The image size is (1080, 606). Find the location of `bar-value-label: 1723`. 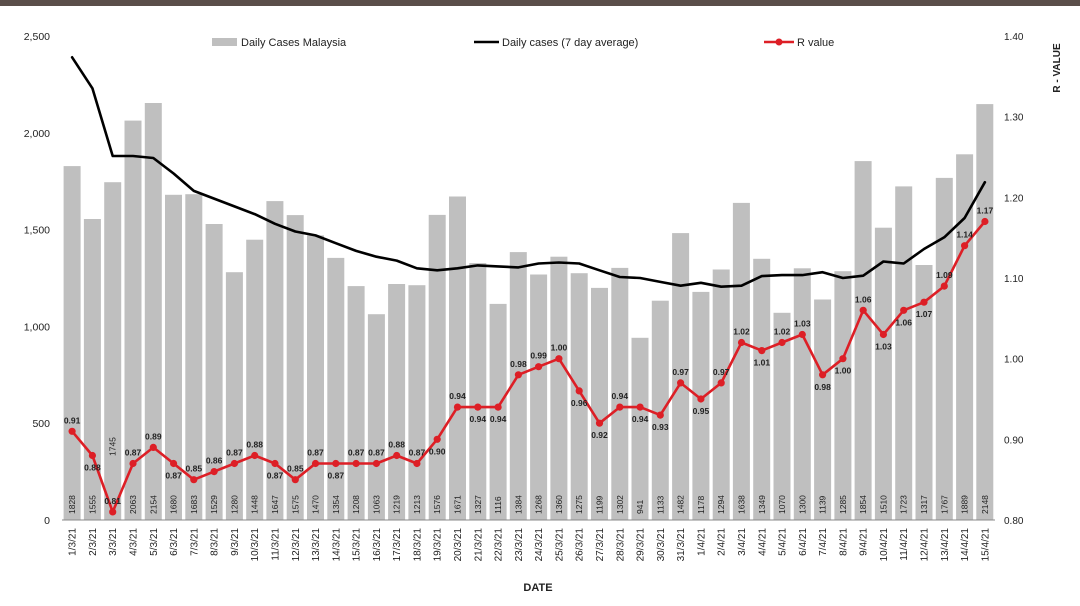

bar-value-label: 1723 is located at coordinates (904, 504).